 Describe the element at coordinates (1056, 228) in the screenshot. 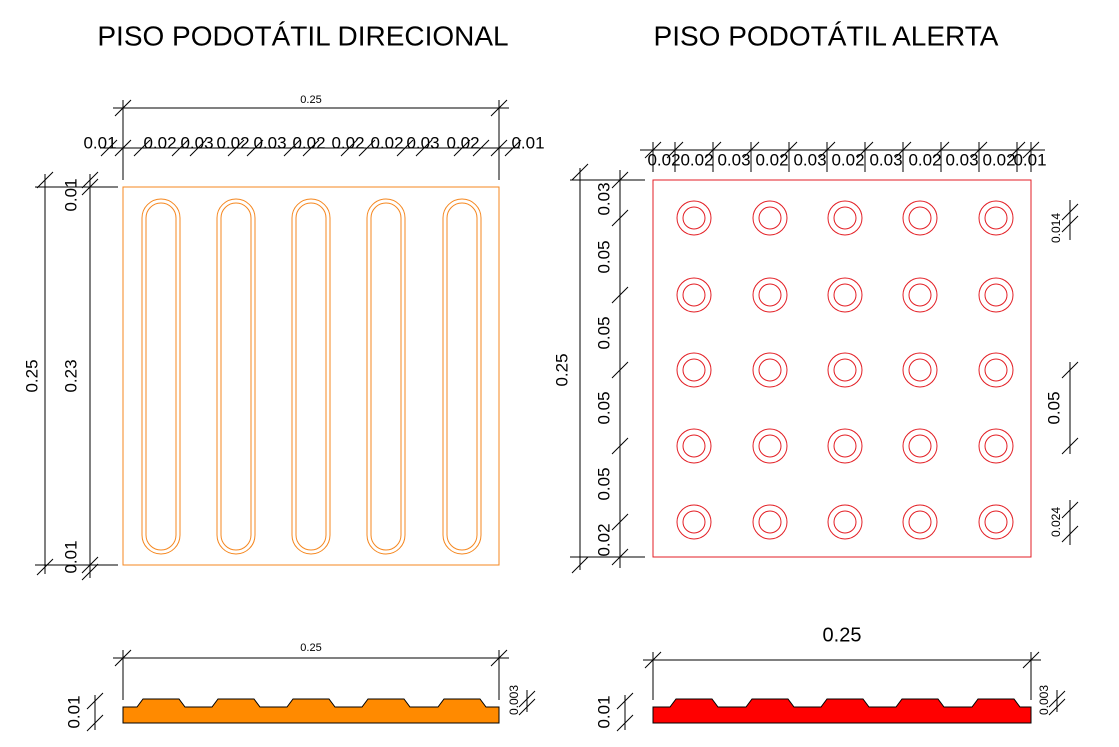

I see `dim-label: 0.014` at that location.